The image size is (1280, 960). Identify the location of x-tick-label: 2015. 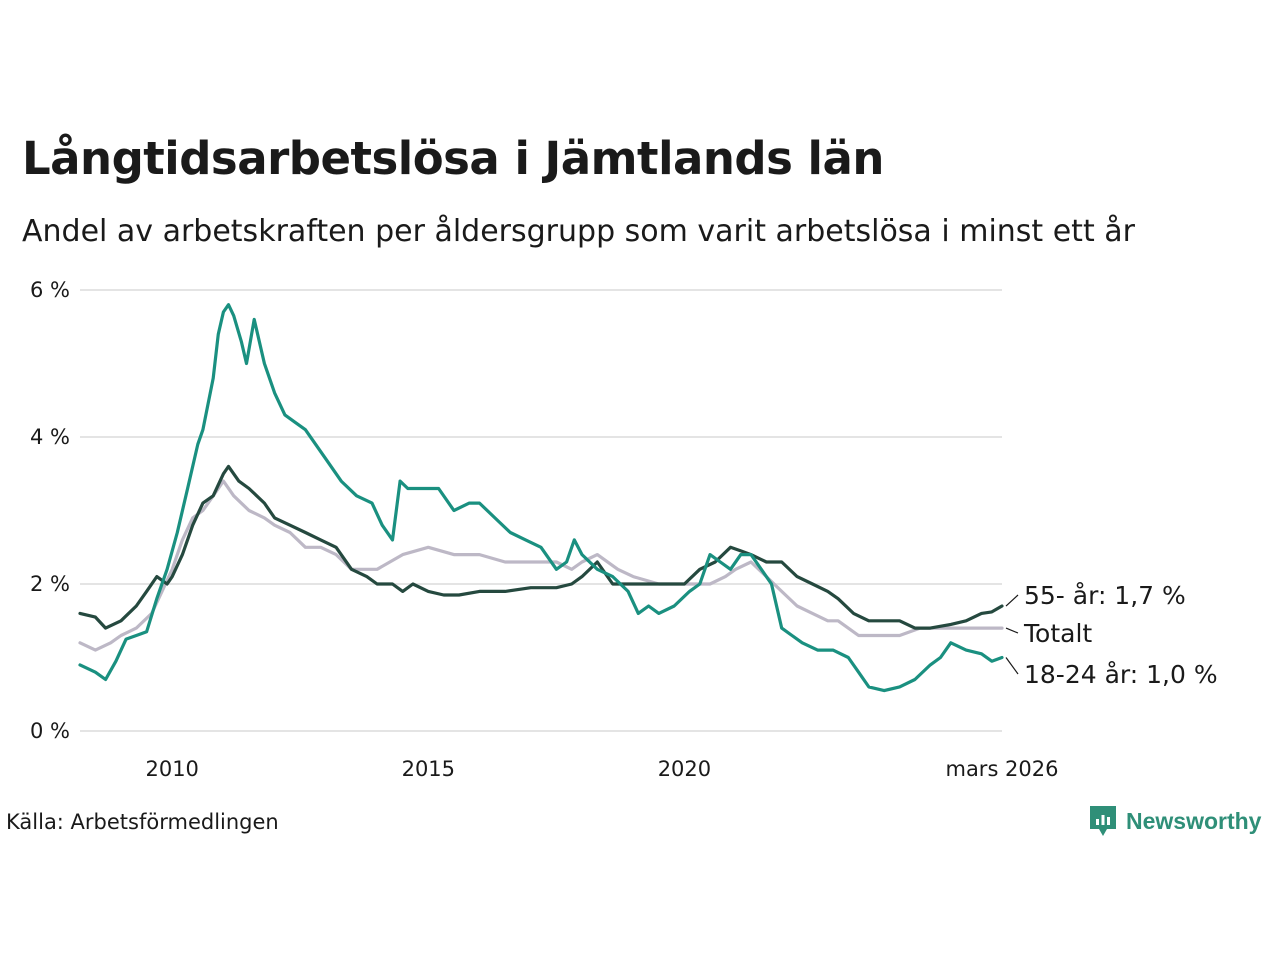
(428, 769).